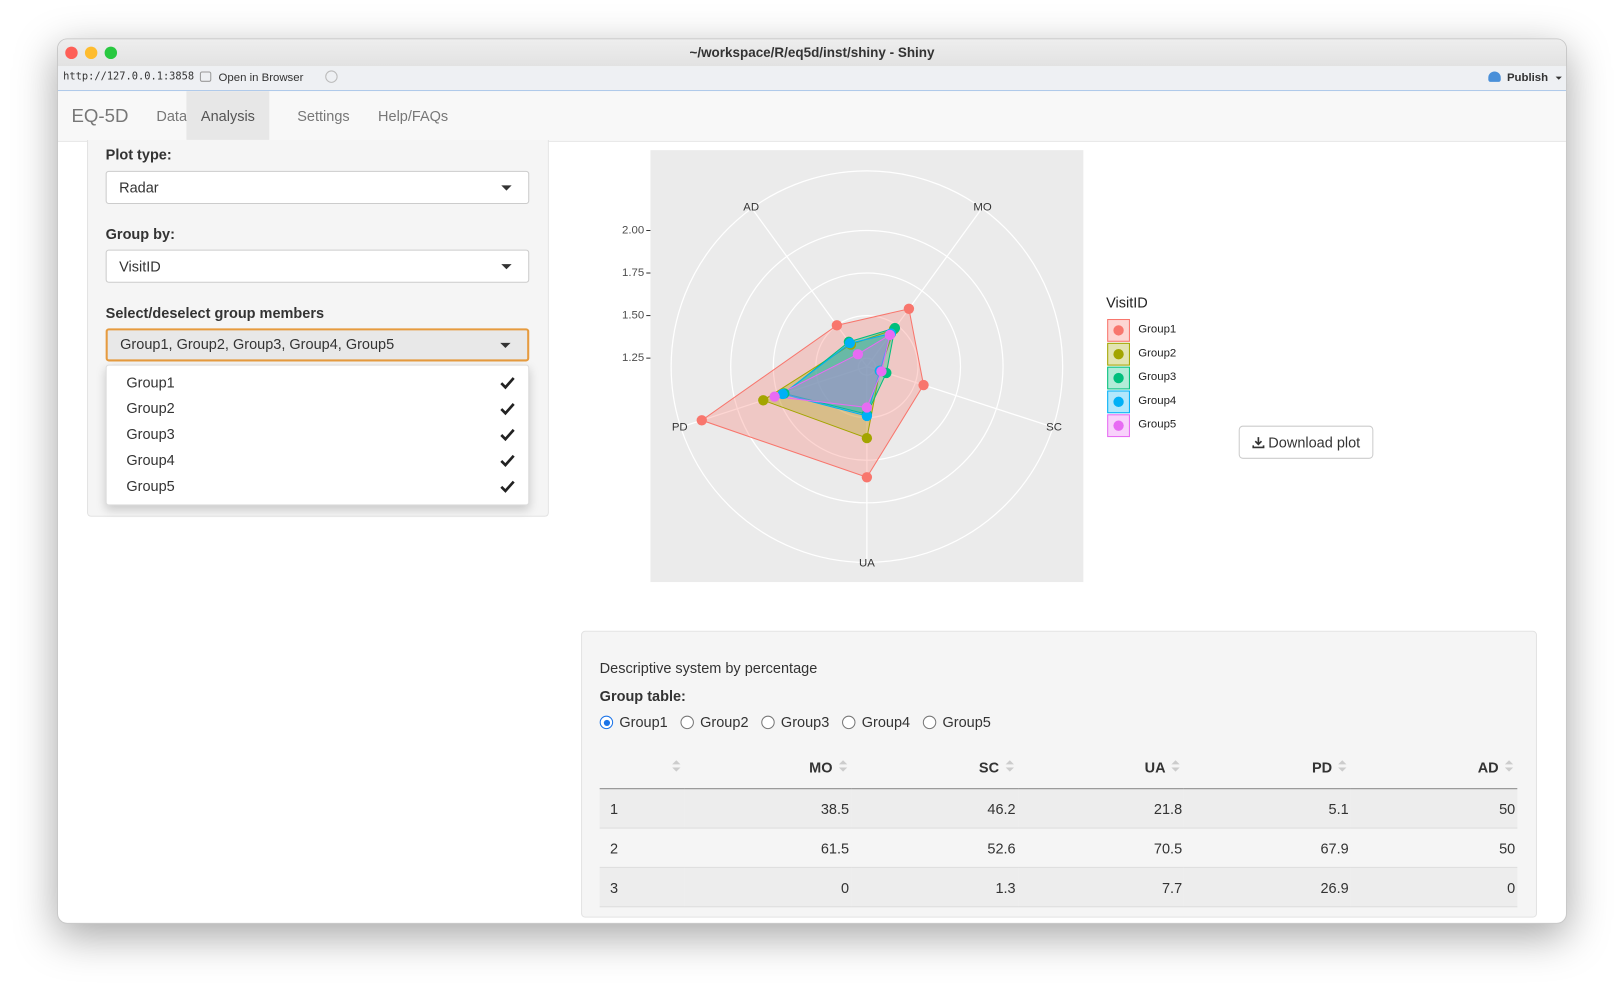  Describe the element at coordinates (138, 154) in the screenshot. I see `plot-type-label: Plot type:` at that location.